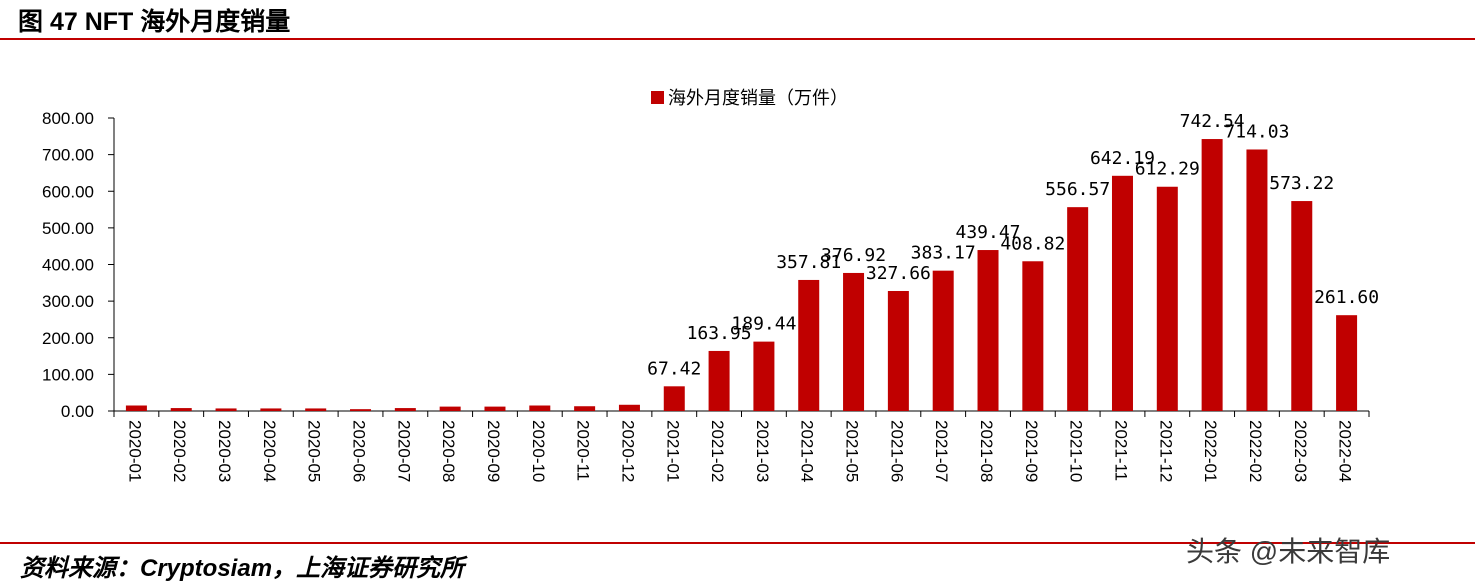 Image resolution: width=1475 pixels, height=588 pixels. What do you see at coordinates (68, 301) in the screenshot?
I see `y-tick-label: 300.00` at bounding box center [68, 301].